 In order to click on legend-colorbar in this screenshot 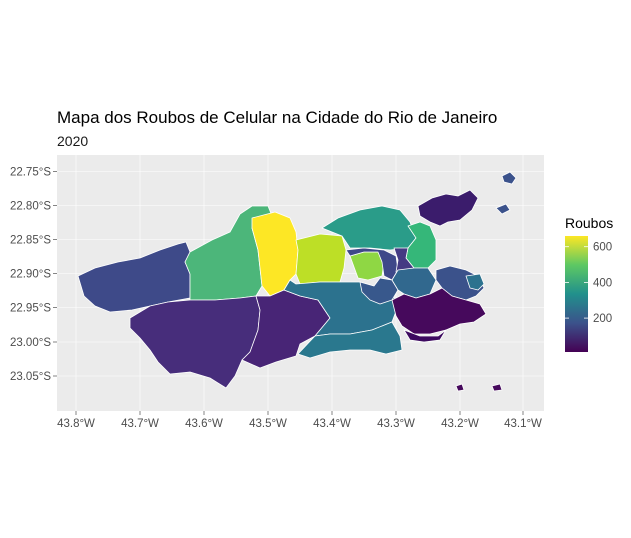, I will do `click(576, 294)`.